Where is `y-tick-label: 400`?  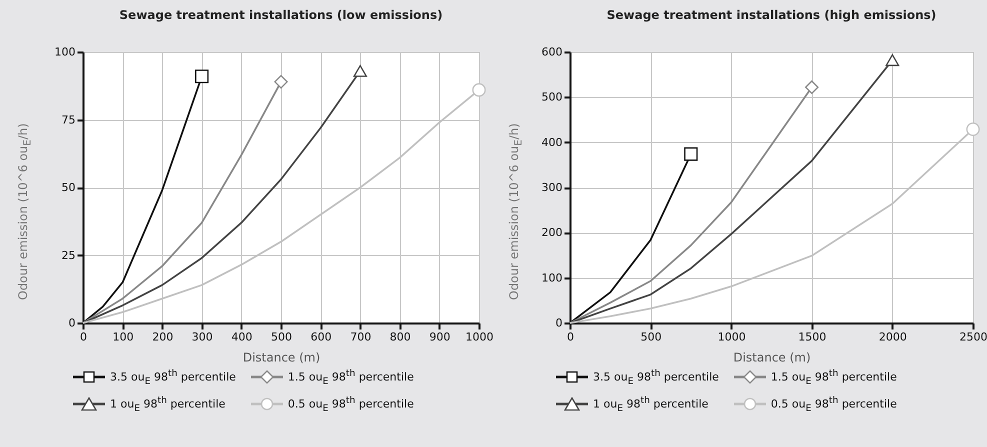 y-tick-label: 400 is located at coordinates (552, 142).